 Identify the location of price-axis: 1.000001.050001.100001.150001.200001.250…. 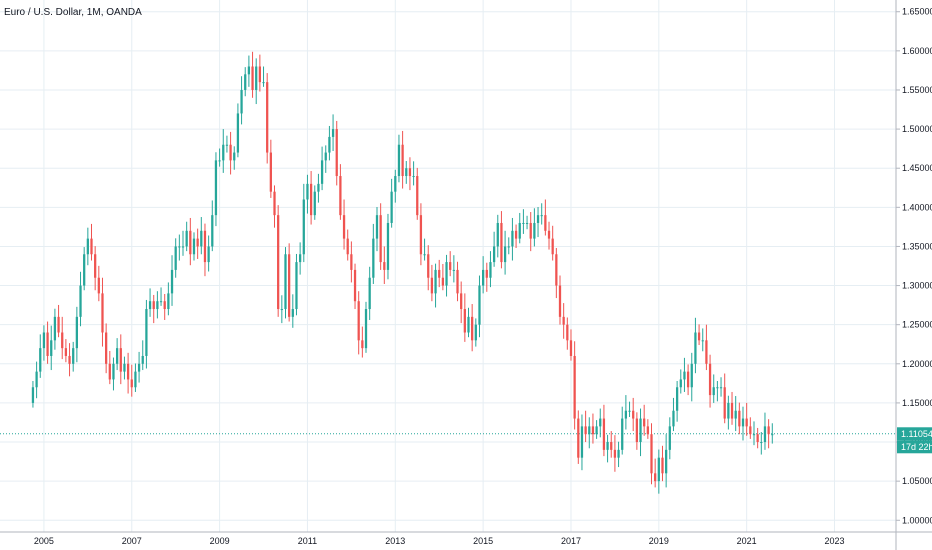
(914, 266).